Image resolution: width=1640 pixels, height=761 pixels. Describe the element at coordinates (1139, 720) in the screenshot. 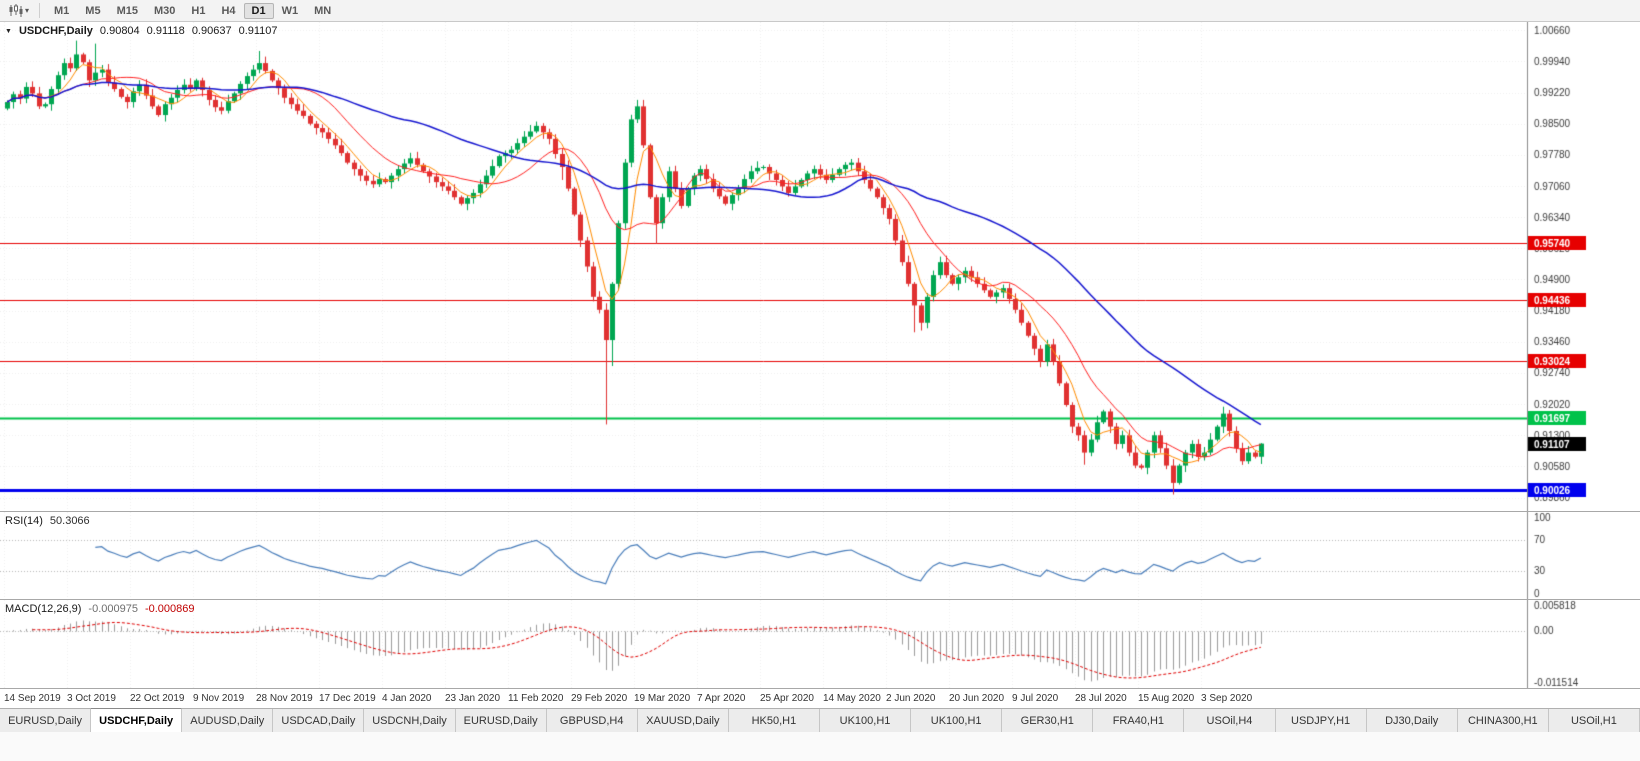

I see `chart-tab-fra40-h1: FRA40,H1` at that location.